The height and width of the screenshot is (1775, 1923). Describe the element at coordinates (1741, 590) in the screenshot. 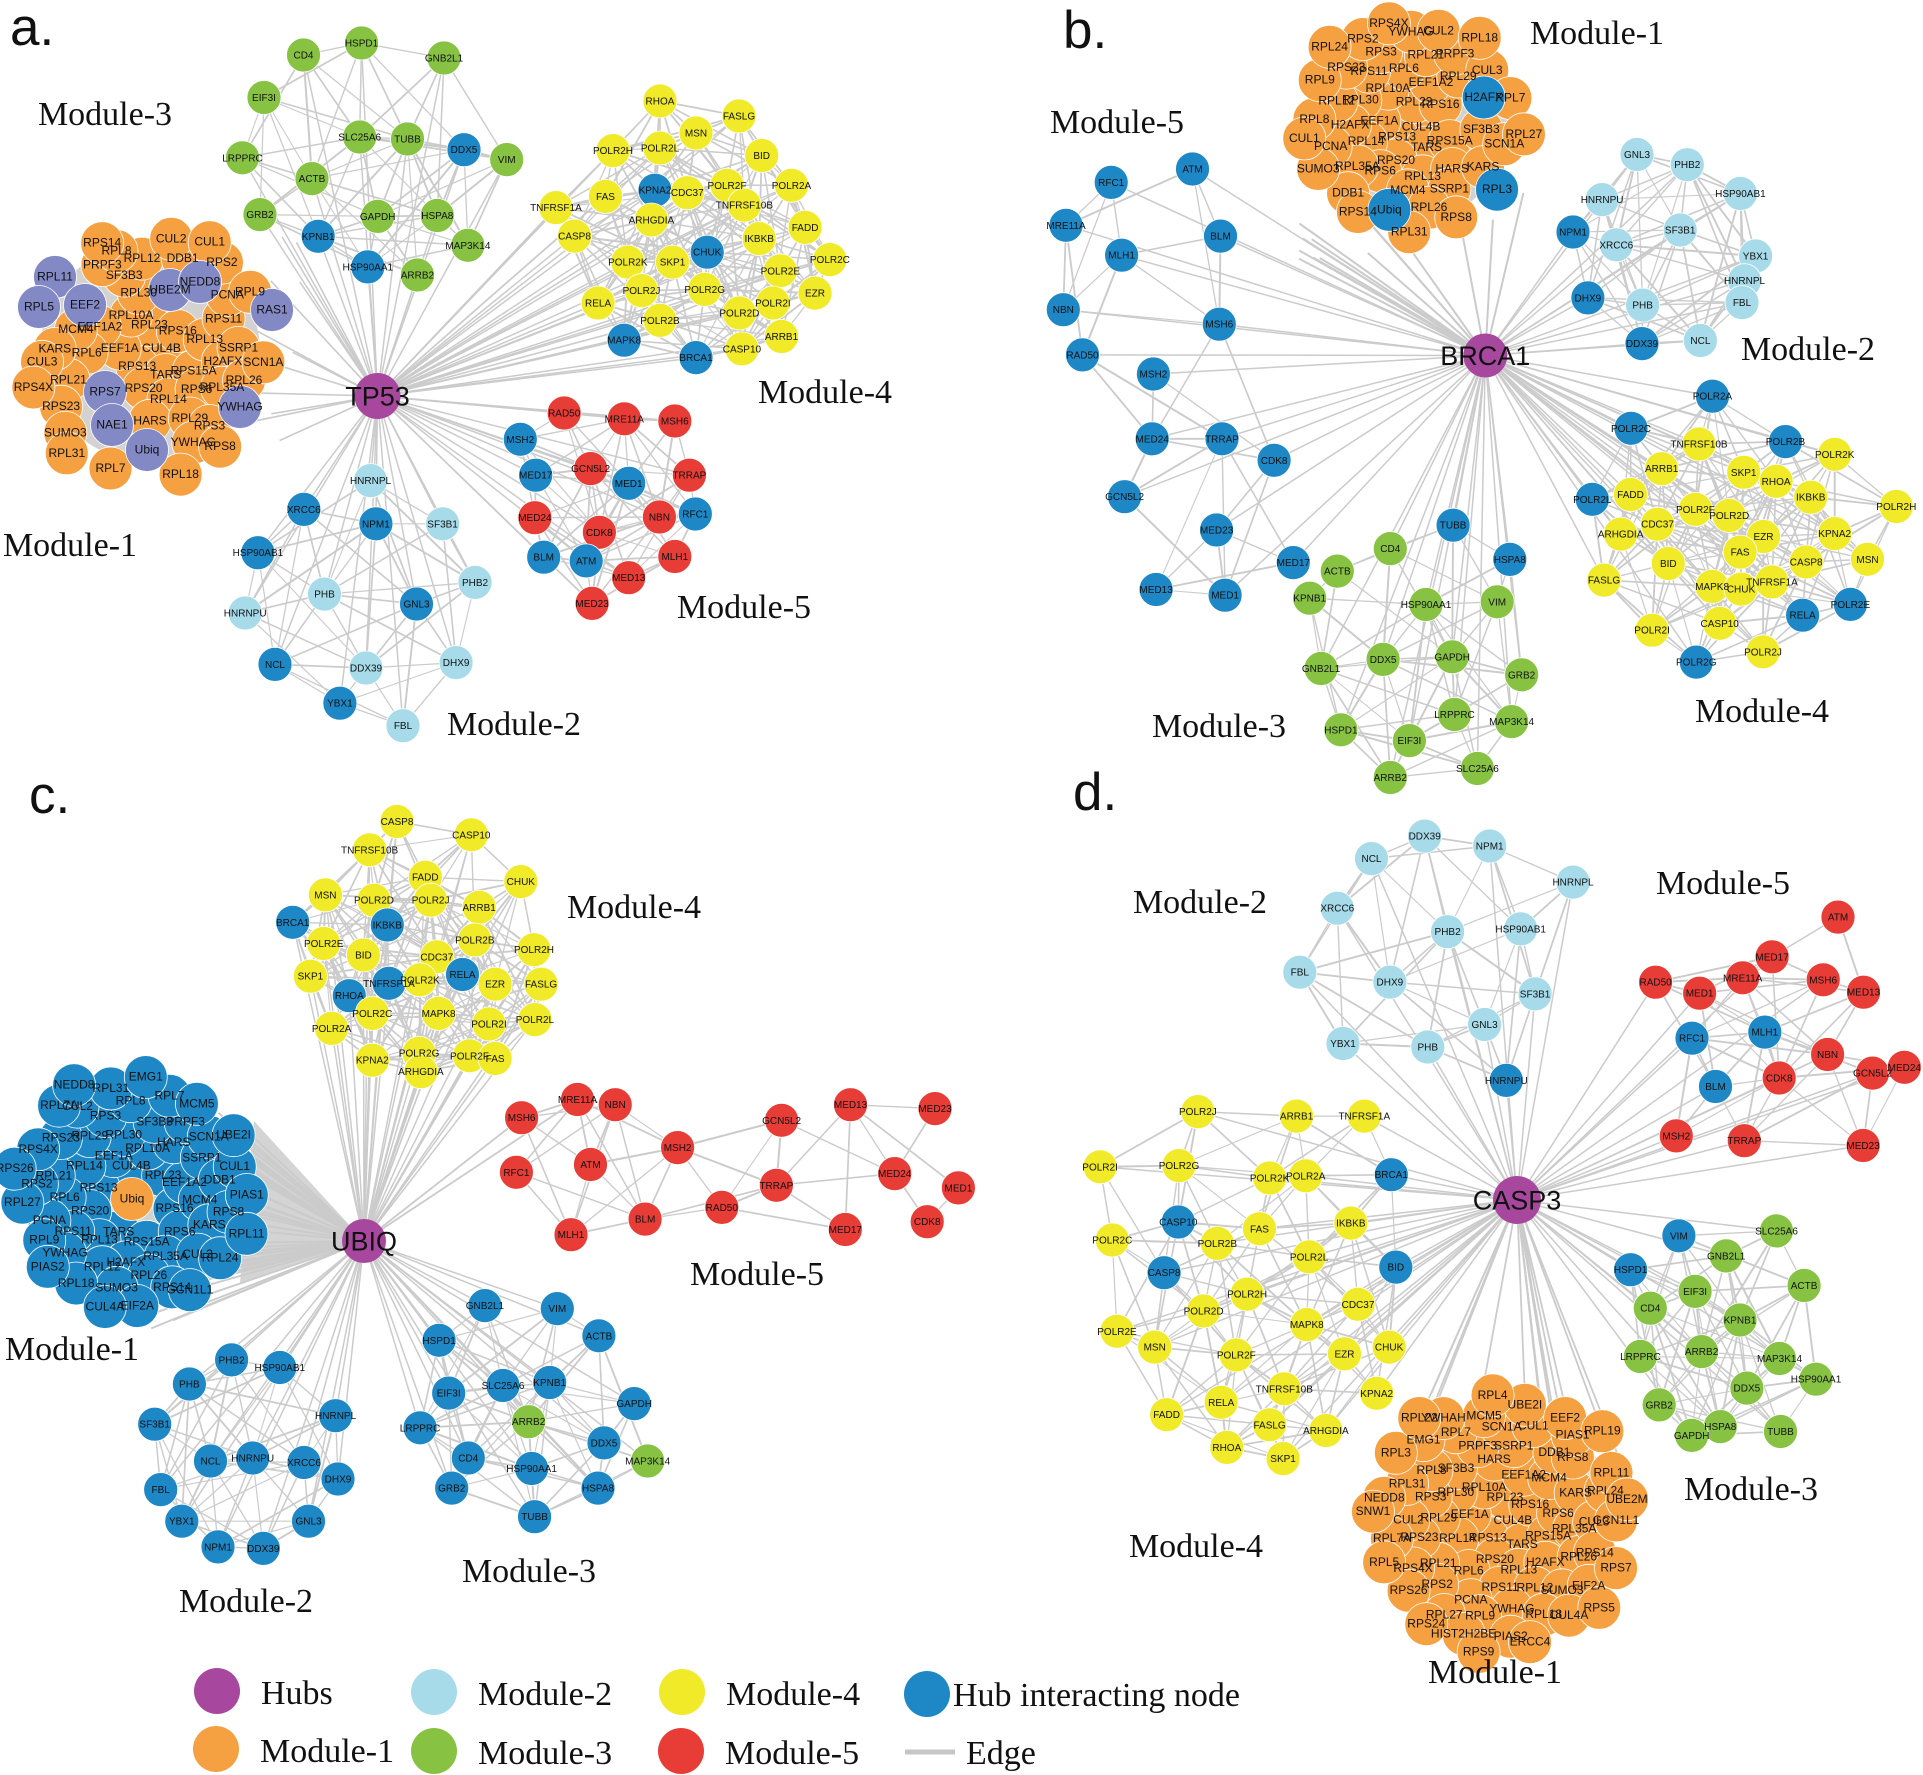

I see `svg-text: CHUK` at that location.